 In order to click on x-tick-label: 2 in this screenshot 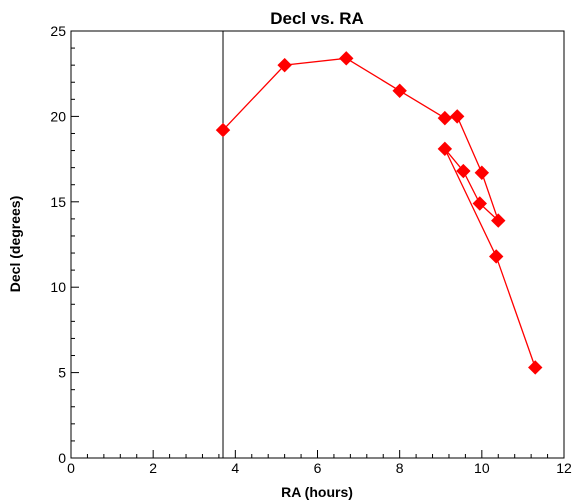, I will do `click(153, 468)`.